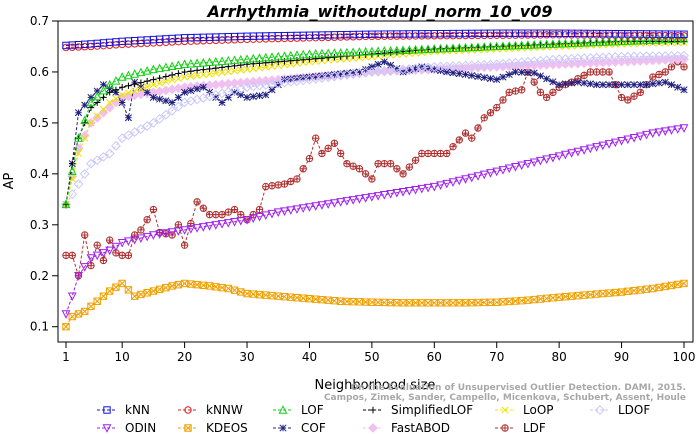  What do you see at coordinates (684, 357) in the screenshot?
I see `x-tick-label: 100` at bounding box center [684, 357].